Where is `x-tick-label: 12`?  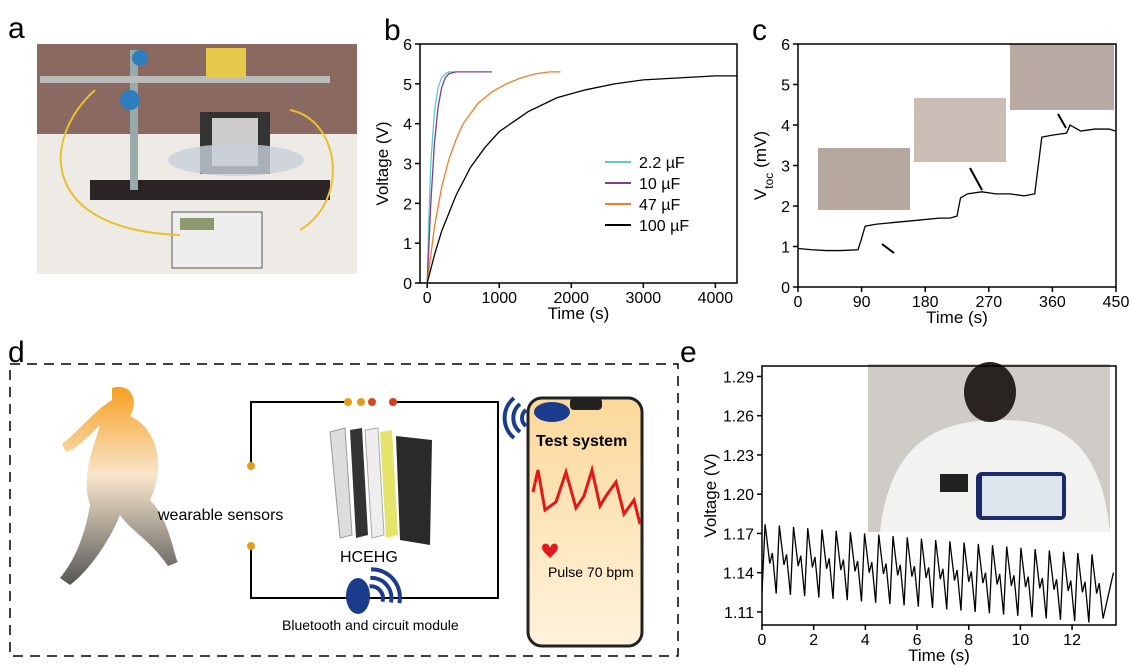 x-tick-label: 12 is located at coordinates (1072, 640).